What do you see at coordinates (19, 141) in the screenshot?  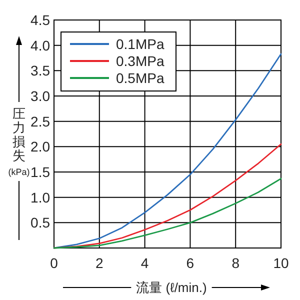 I see `y-axis-title: 圧力損失(kPa)` at bounding box center [19, 141].